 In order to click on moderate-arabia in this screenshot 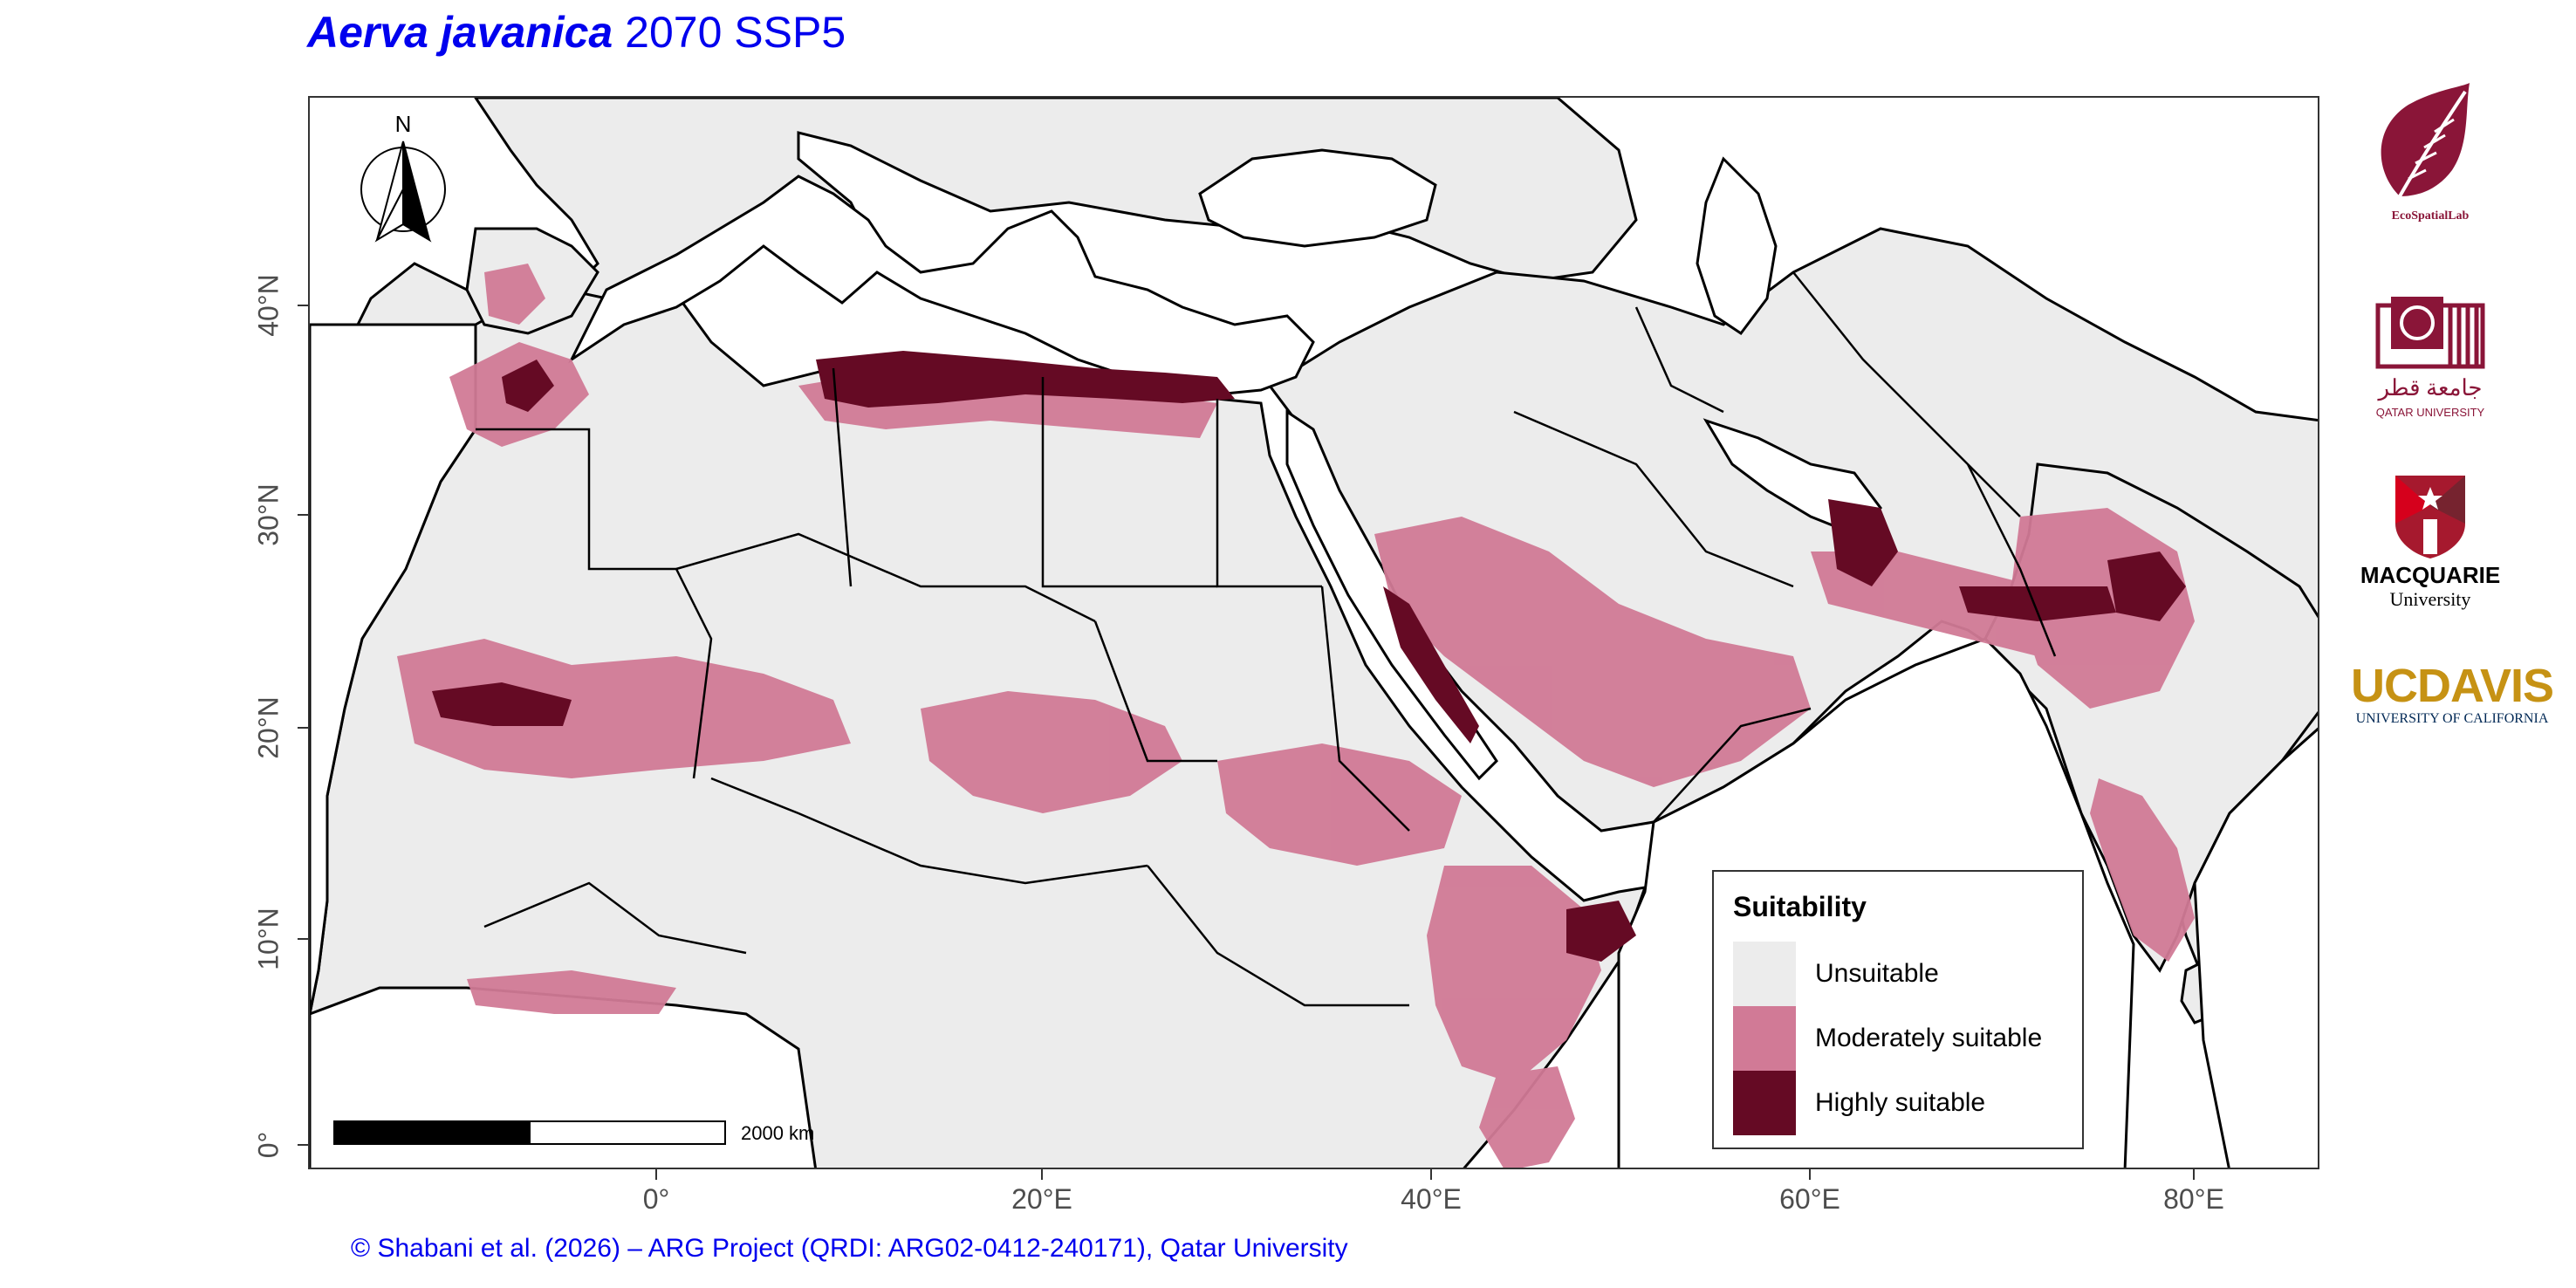, I will do `click(1593, 652)`.